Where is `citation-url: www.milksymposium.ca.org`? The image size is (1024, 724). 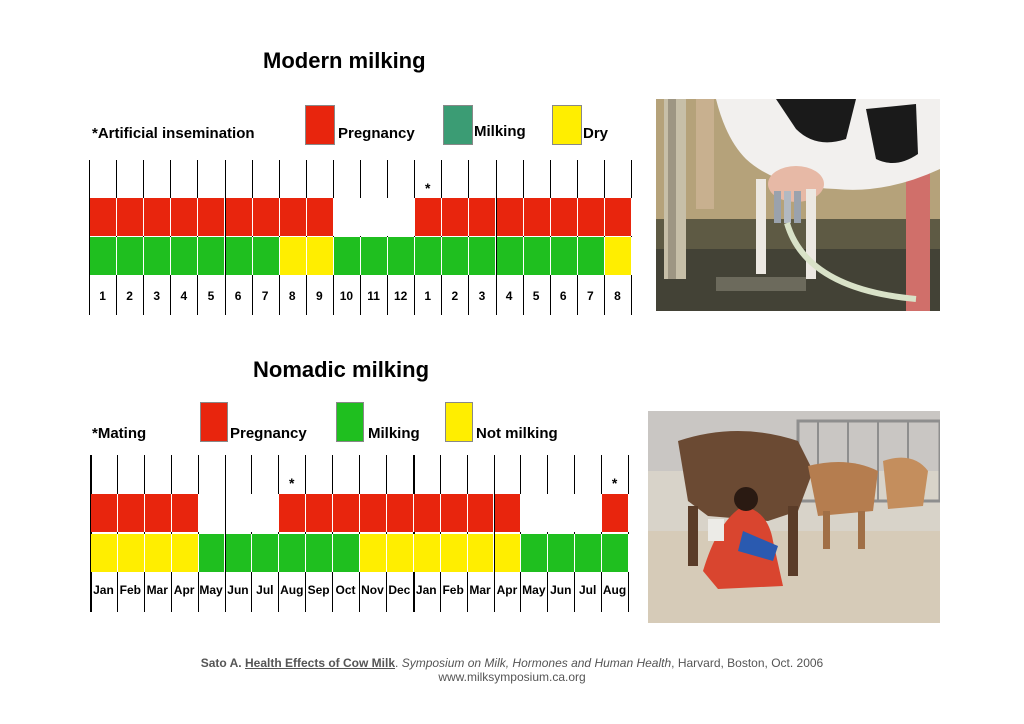 citation-url: www.milksymposium.ca.org is located at coordinates (512, 677).